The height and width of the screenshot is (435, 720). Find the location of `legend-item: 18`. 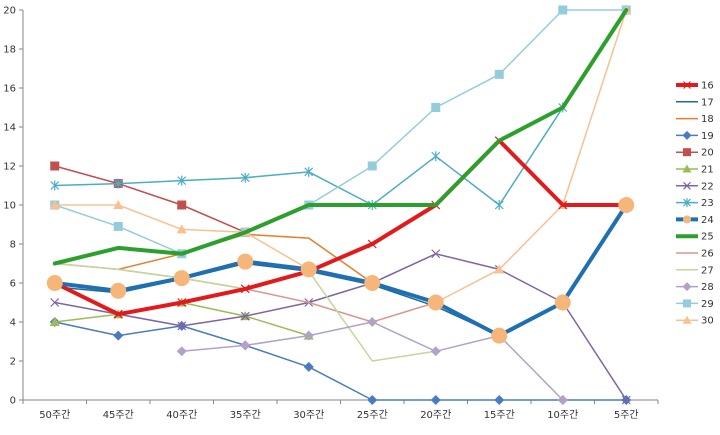

legend-item: 18 is located at coordinates (695, 119).